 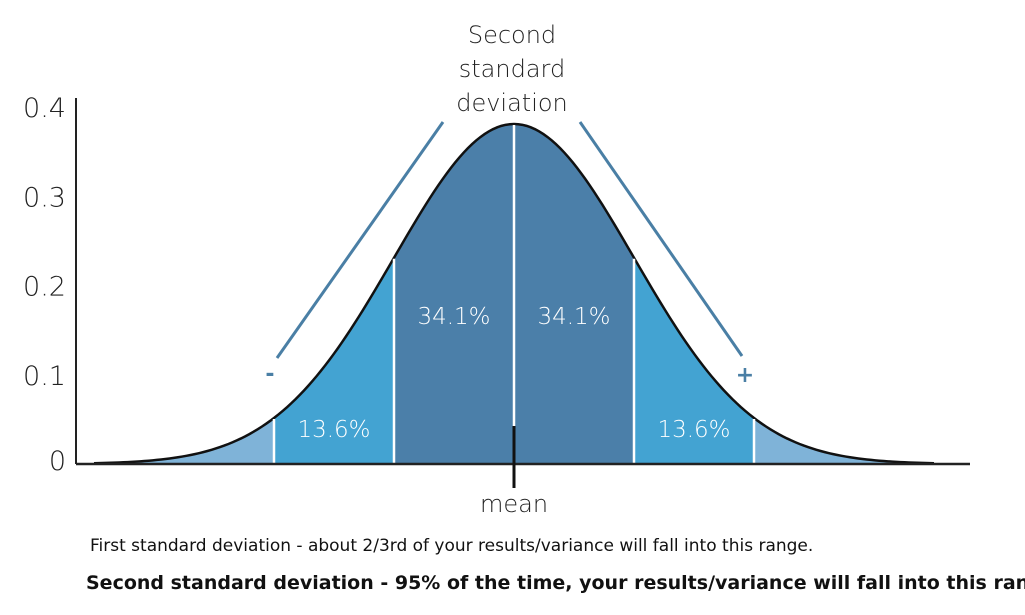 What do you see at coordinates (745, 375) in the screenshot?
I see `plus-sign: +` at bounding box center [745, 375].